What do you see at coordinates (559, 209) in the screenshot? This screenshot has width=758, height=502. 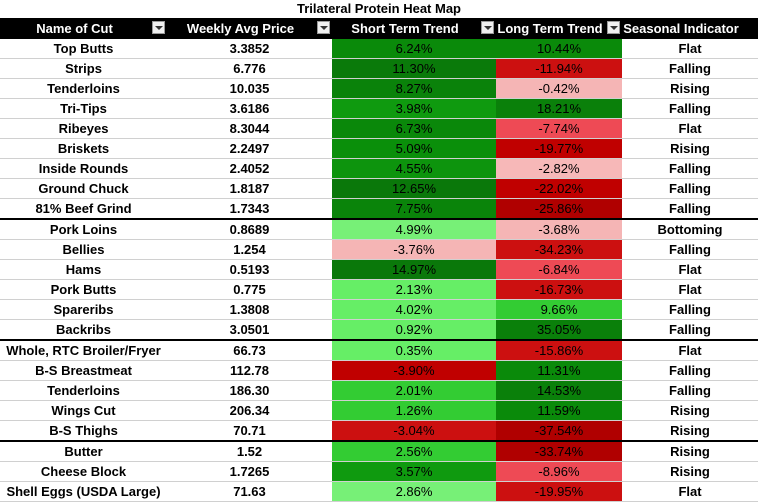 I see `cell-long-term: -25.86%` at bounding box center [559, 209].